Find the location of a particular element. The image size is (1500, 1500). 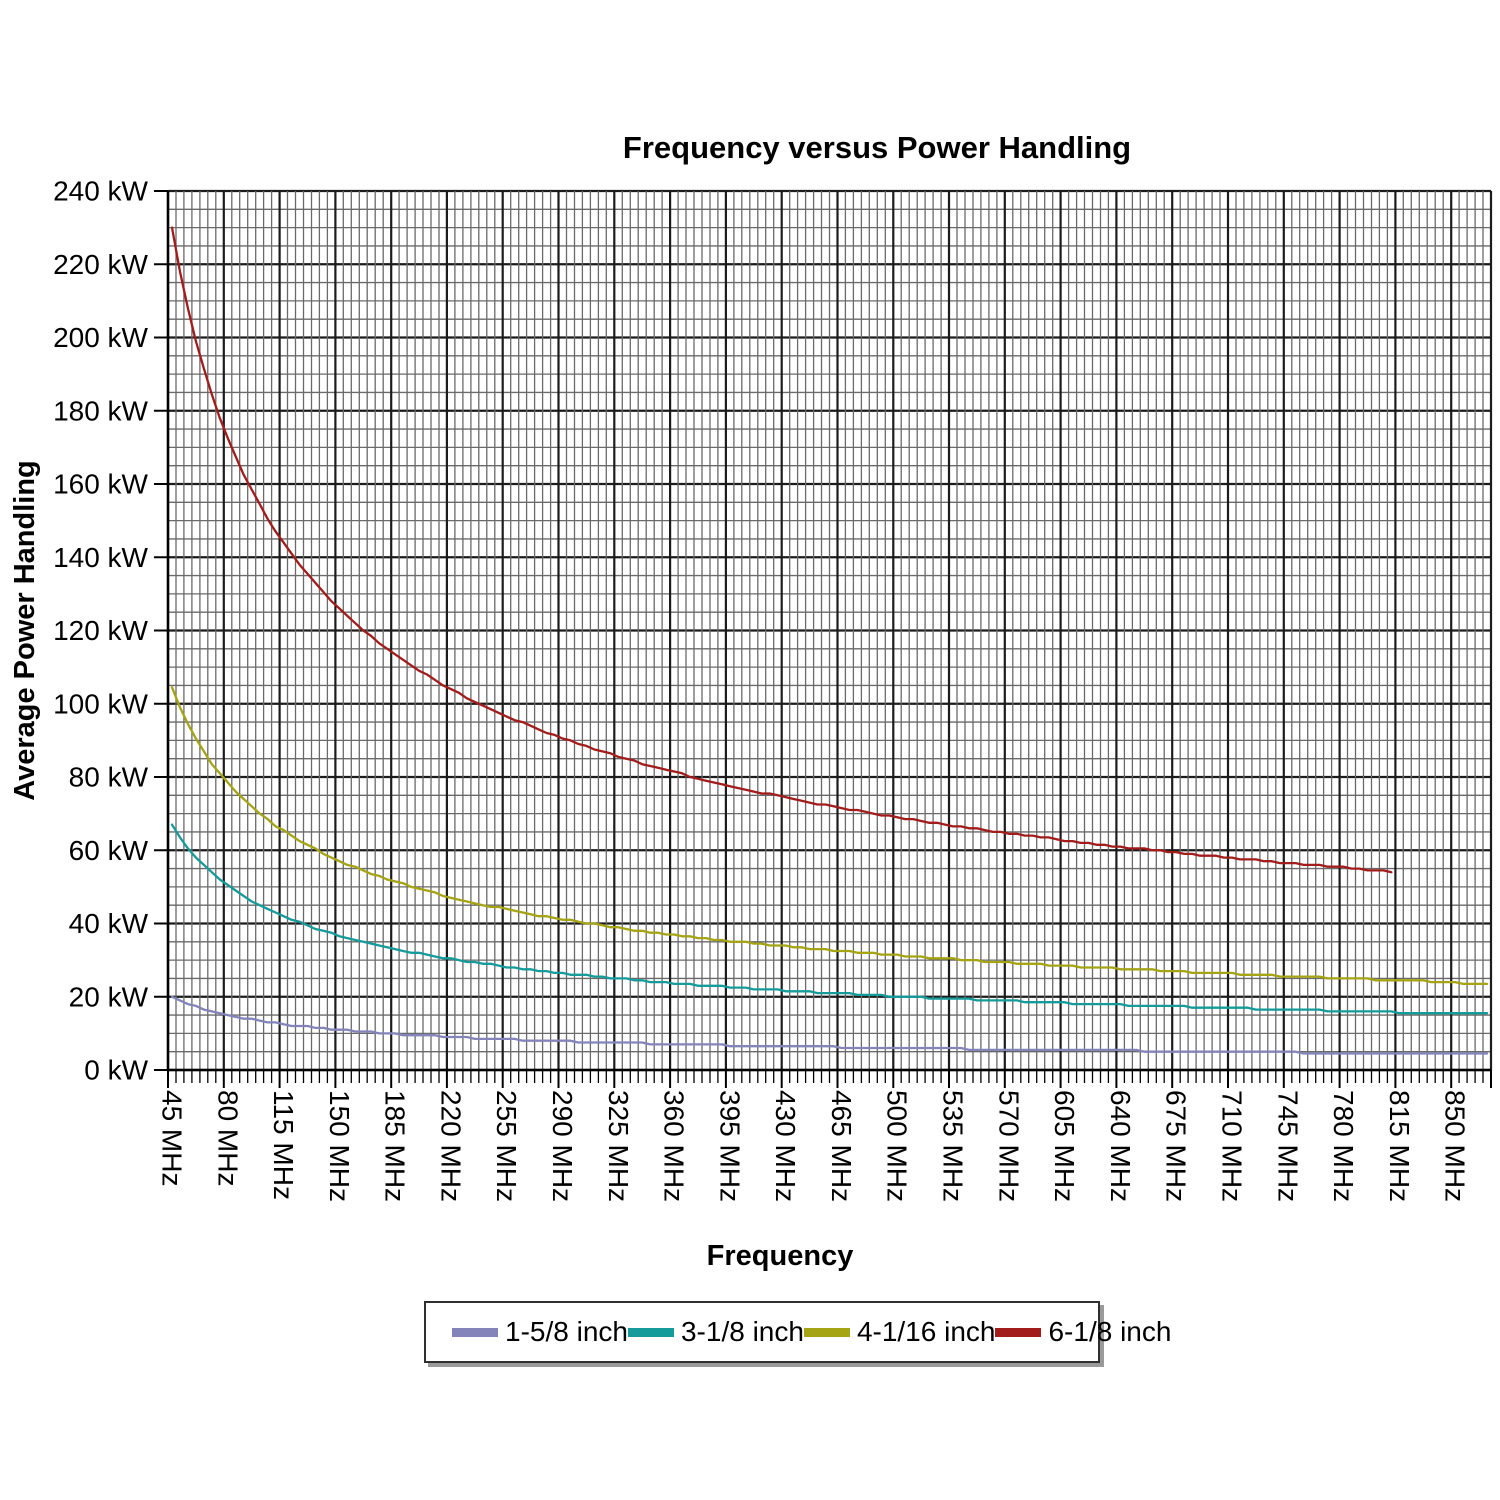

svg-text: 140 kW is located at coordinates (100, 557).